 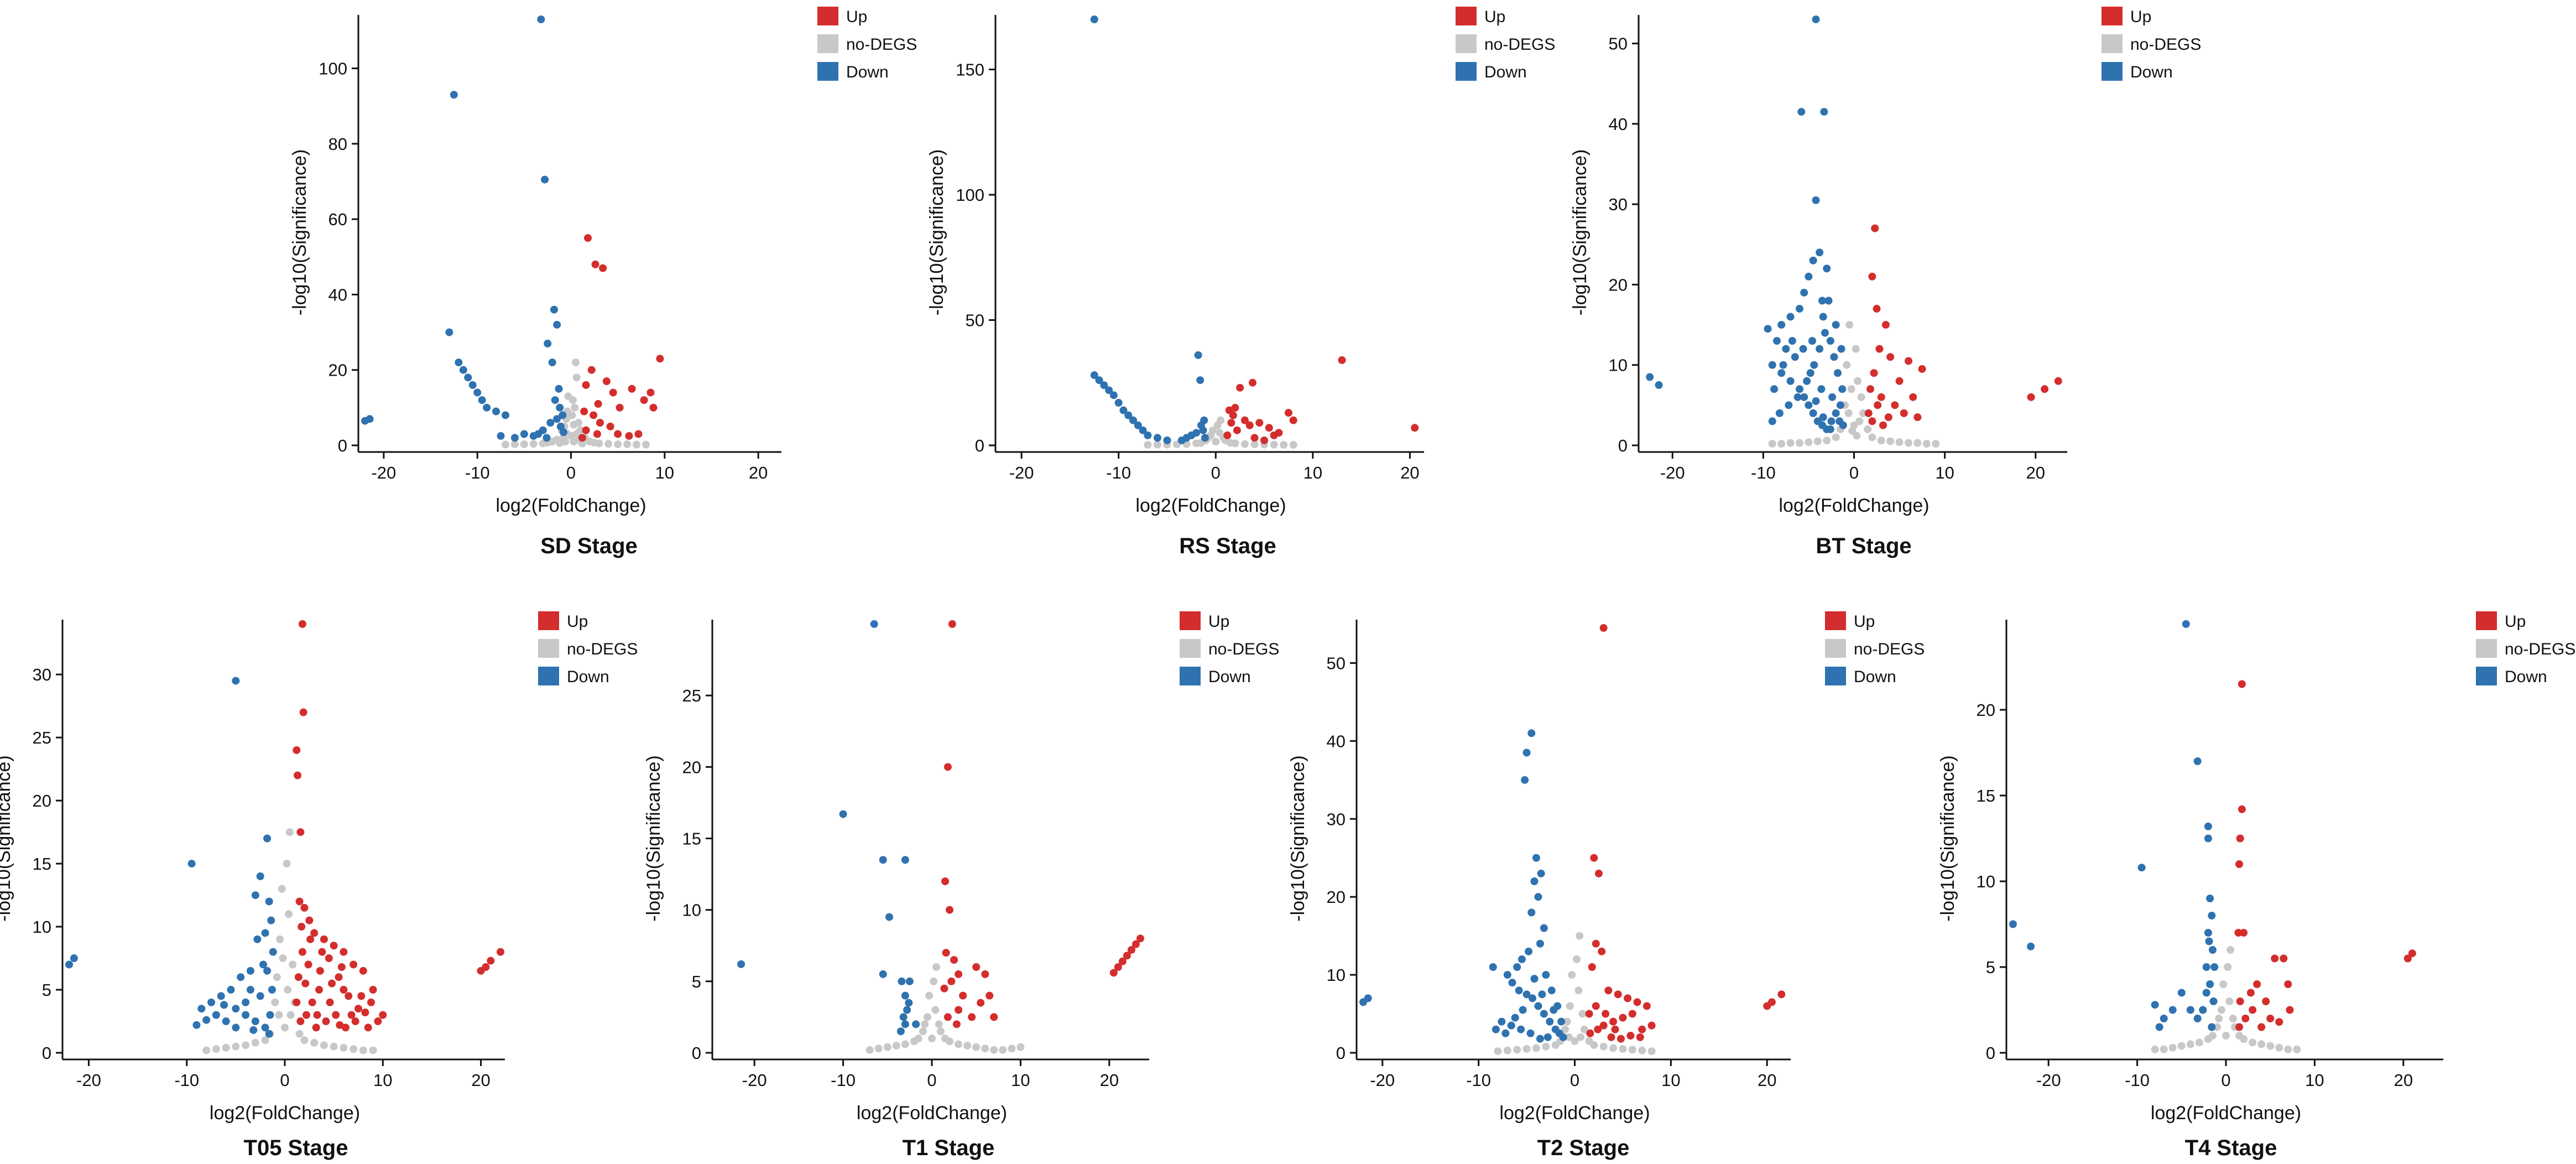 I want to click on y-tick-label: 20, so click(x=691, y=767).